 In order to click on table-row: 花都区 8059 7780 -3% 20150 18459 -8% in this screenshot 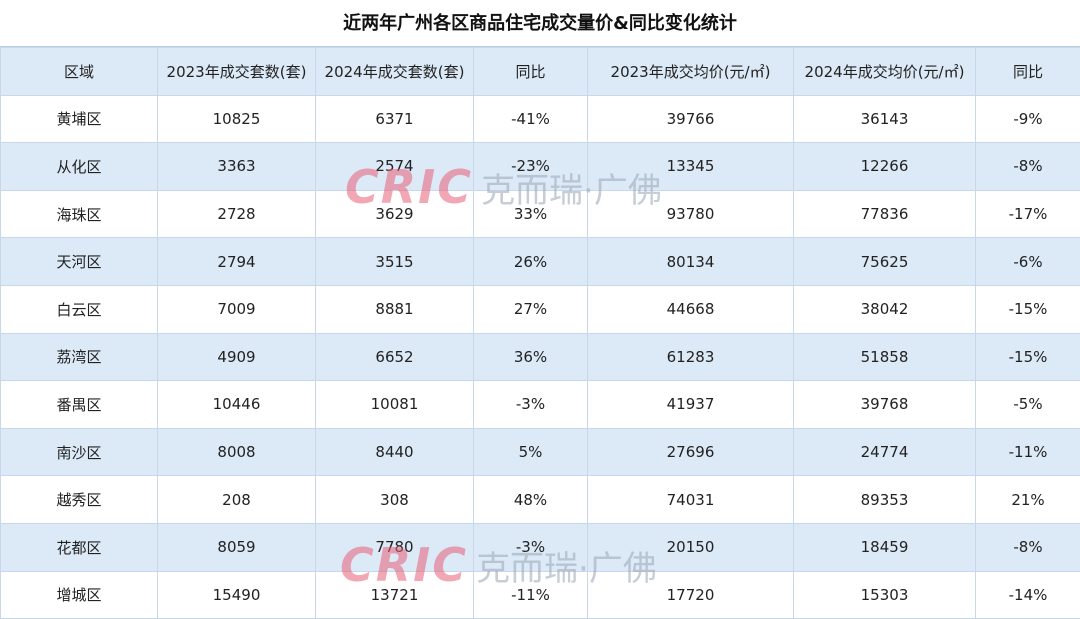, I will do `click(540, 547)`.